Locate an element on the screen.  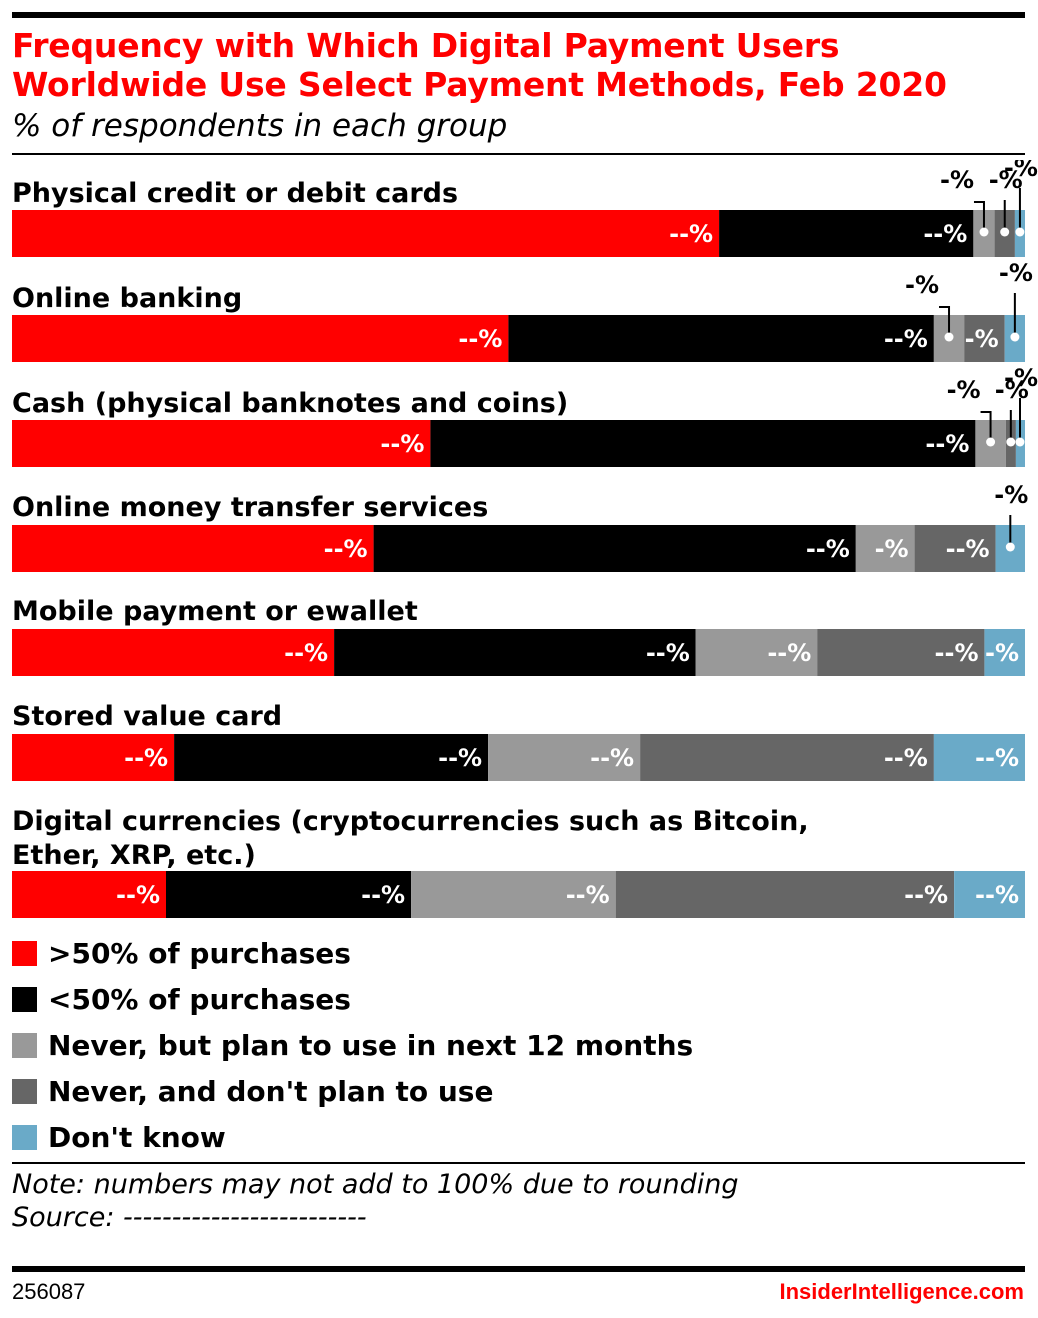
legend-label: Never, and don't plan to use is located at coordinates (271, 1091).